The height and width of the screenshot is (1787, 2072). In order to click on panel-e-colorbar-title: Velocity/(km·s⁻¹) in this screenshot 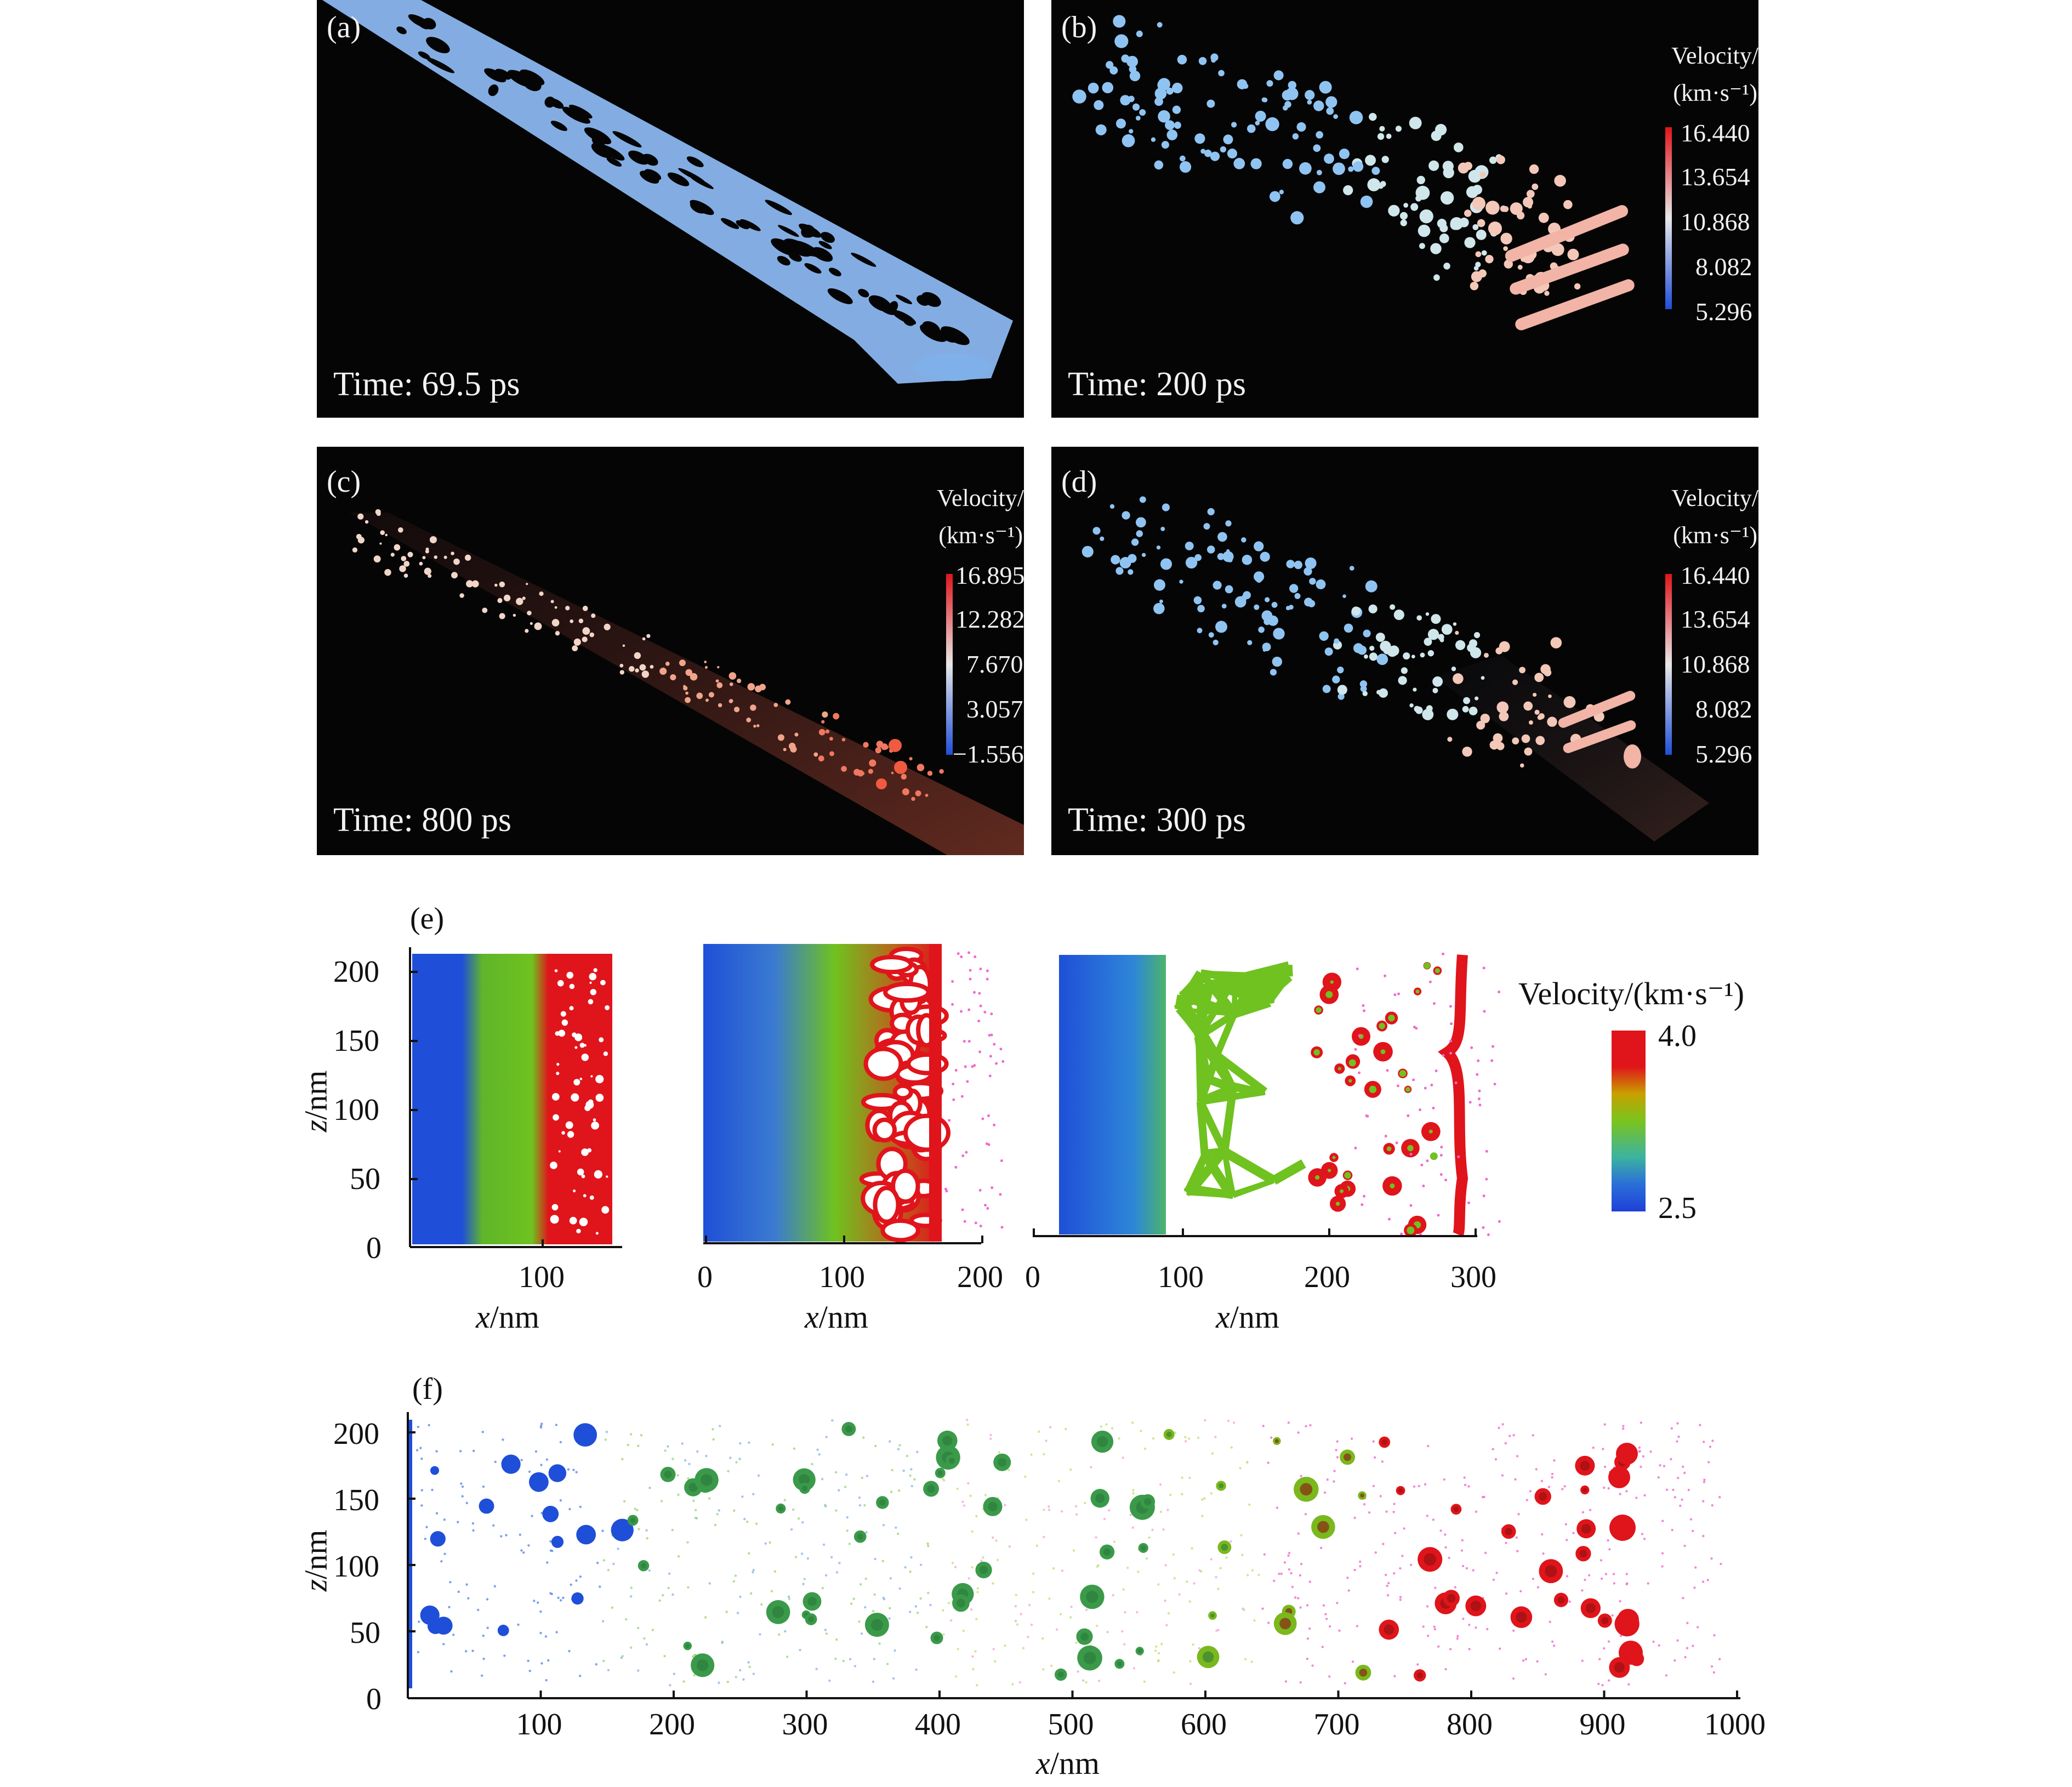, I will do `click(1631, 994)`.